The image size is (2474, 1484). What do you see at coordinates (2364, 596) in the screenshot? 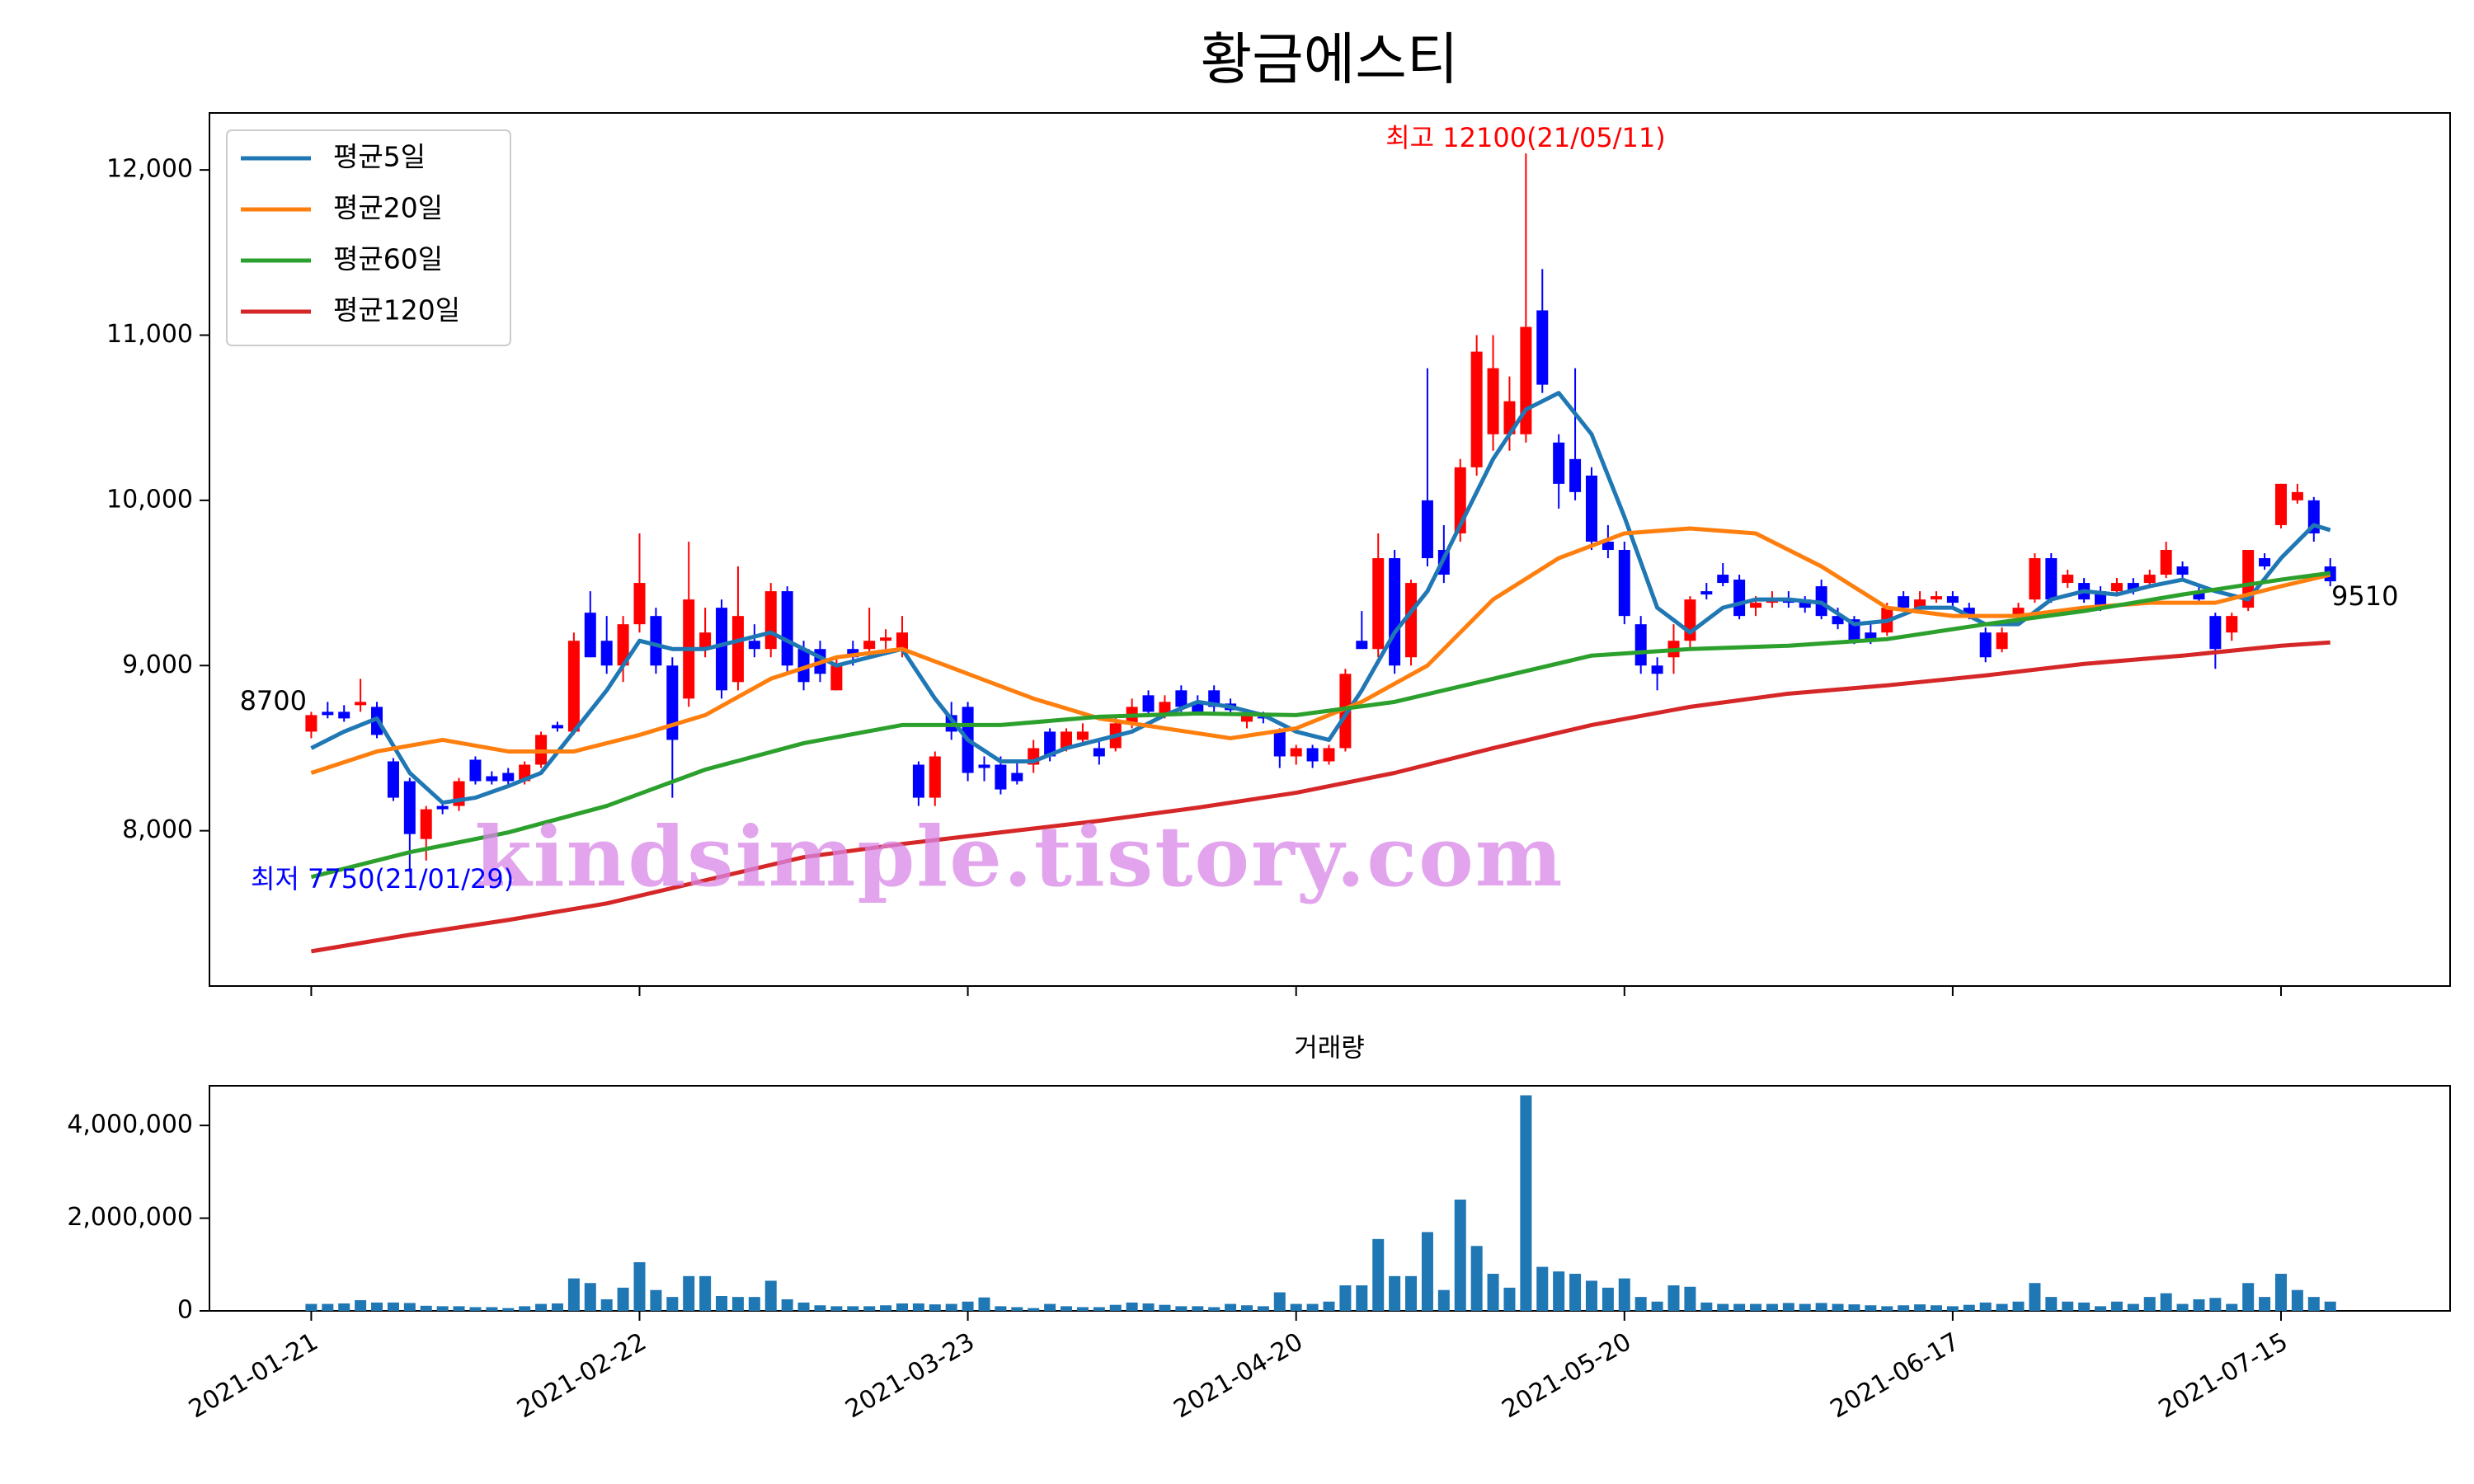
I see `annotation: 9510` at bounding box center [2364, 596].